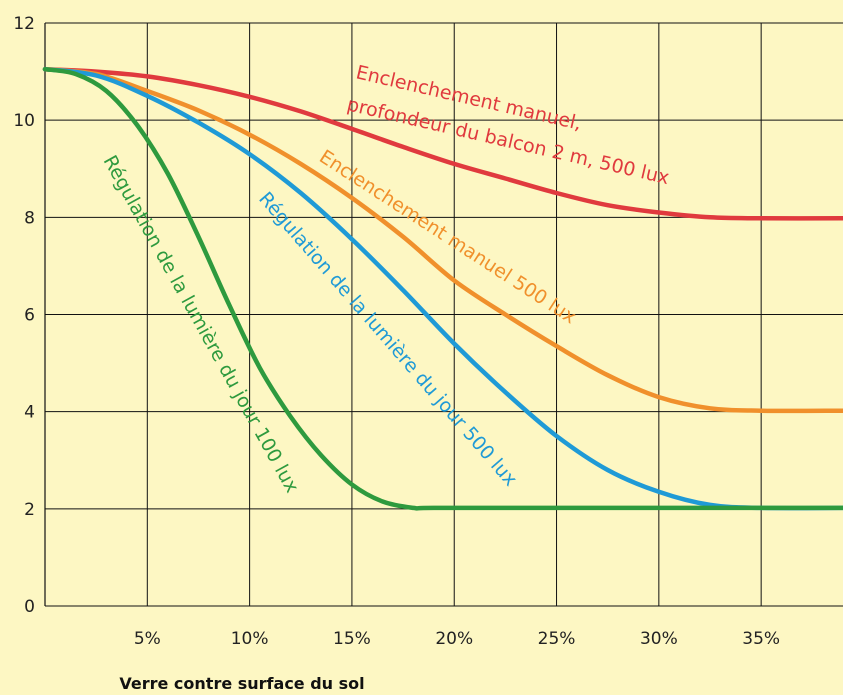 This screenshot has height=695, width=843. I want to click on x-tick-label: 30%, so click(659, 639).